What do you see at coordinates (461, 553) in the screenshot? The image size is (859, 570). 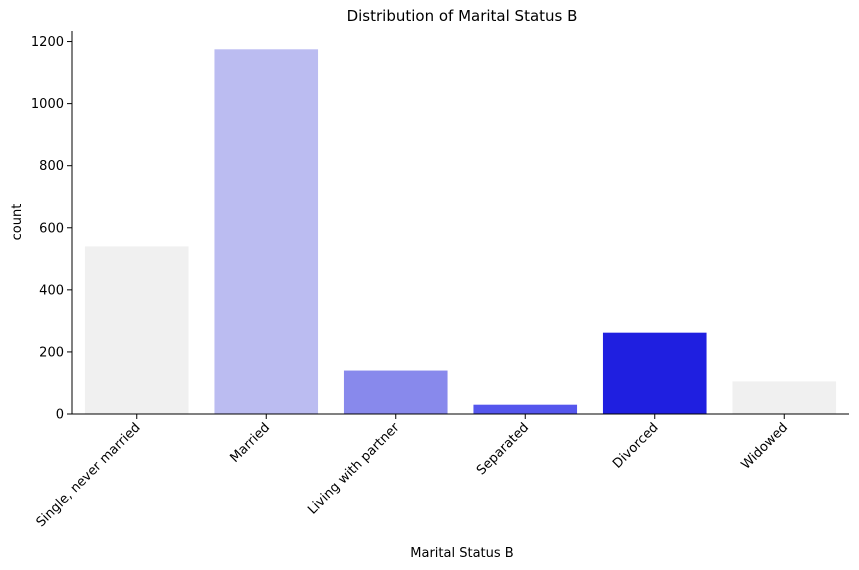 I see `x-axis-label: Marital Status B` at bounding box center [461, 553].